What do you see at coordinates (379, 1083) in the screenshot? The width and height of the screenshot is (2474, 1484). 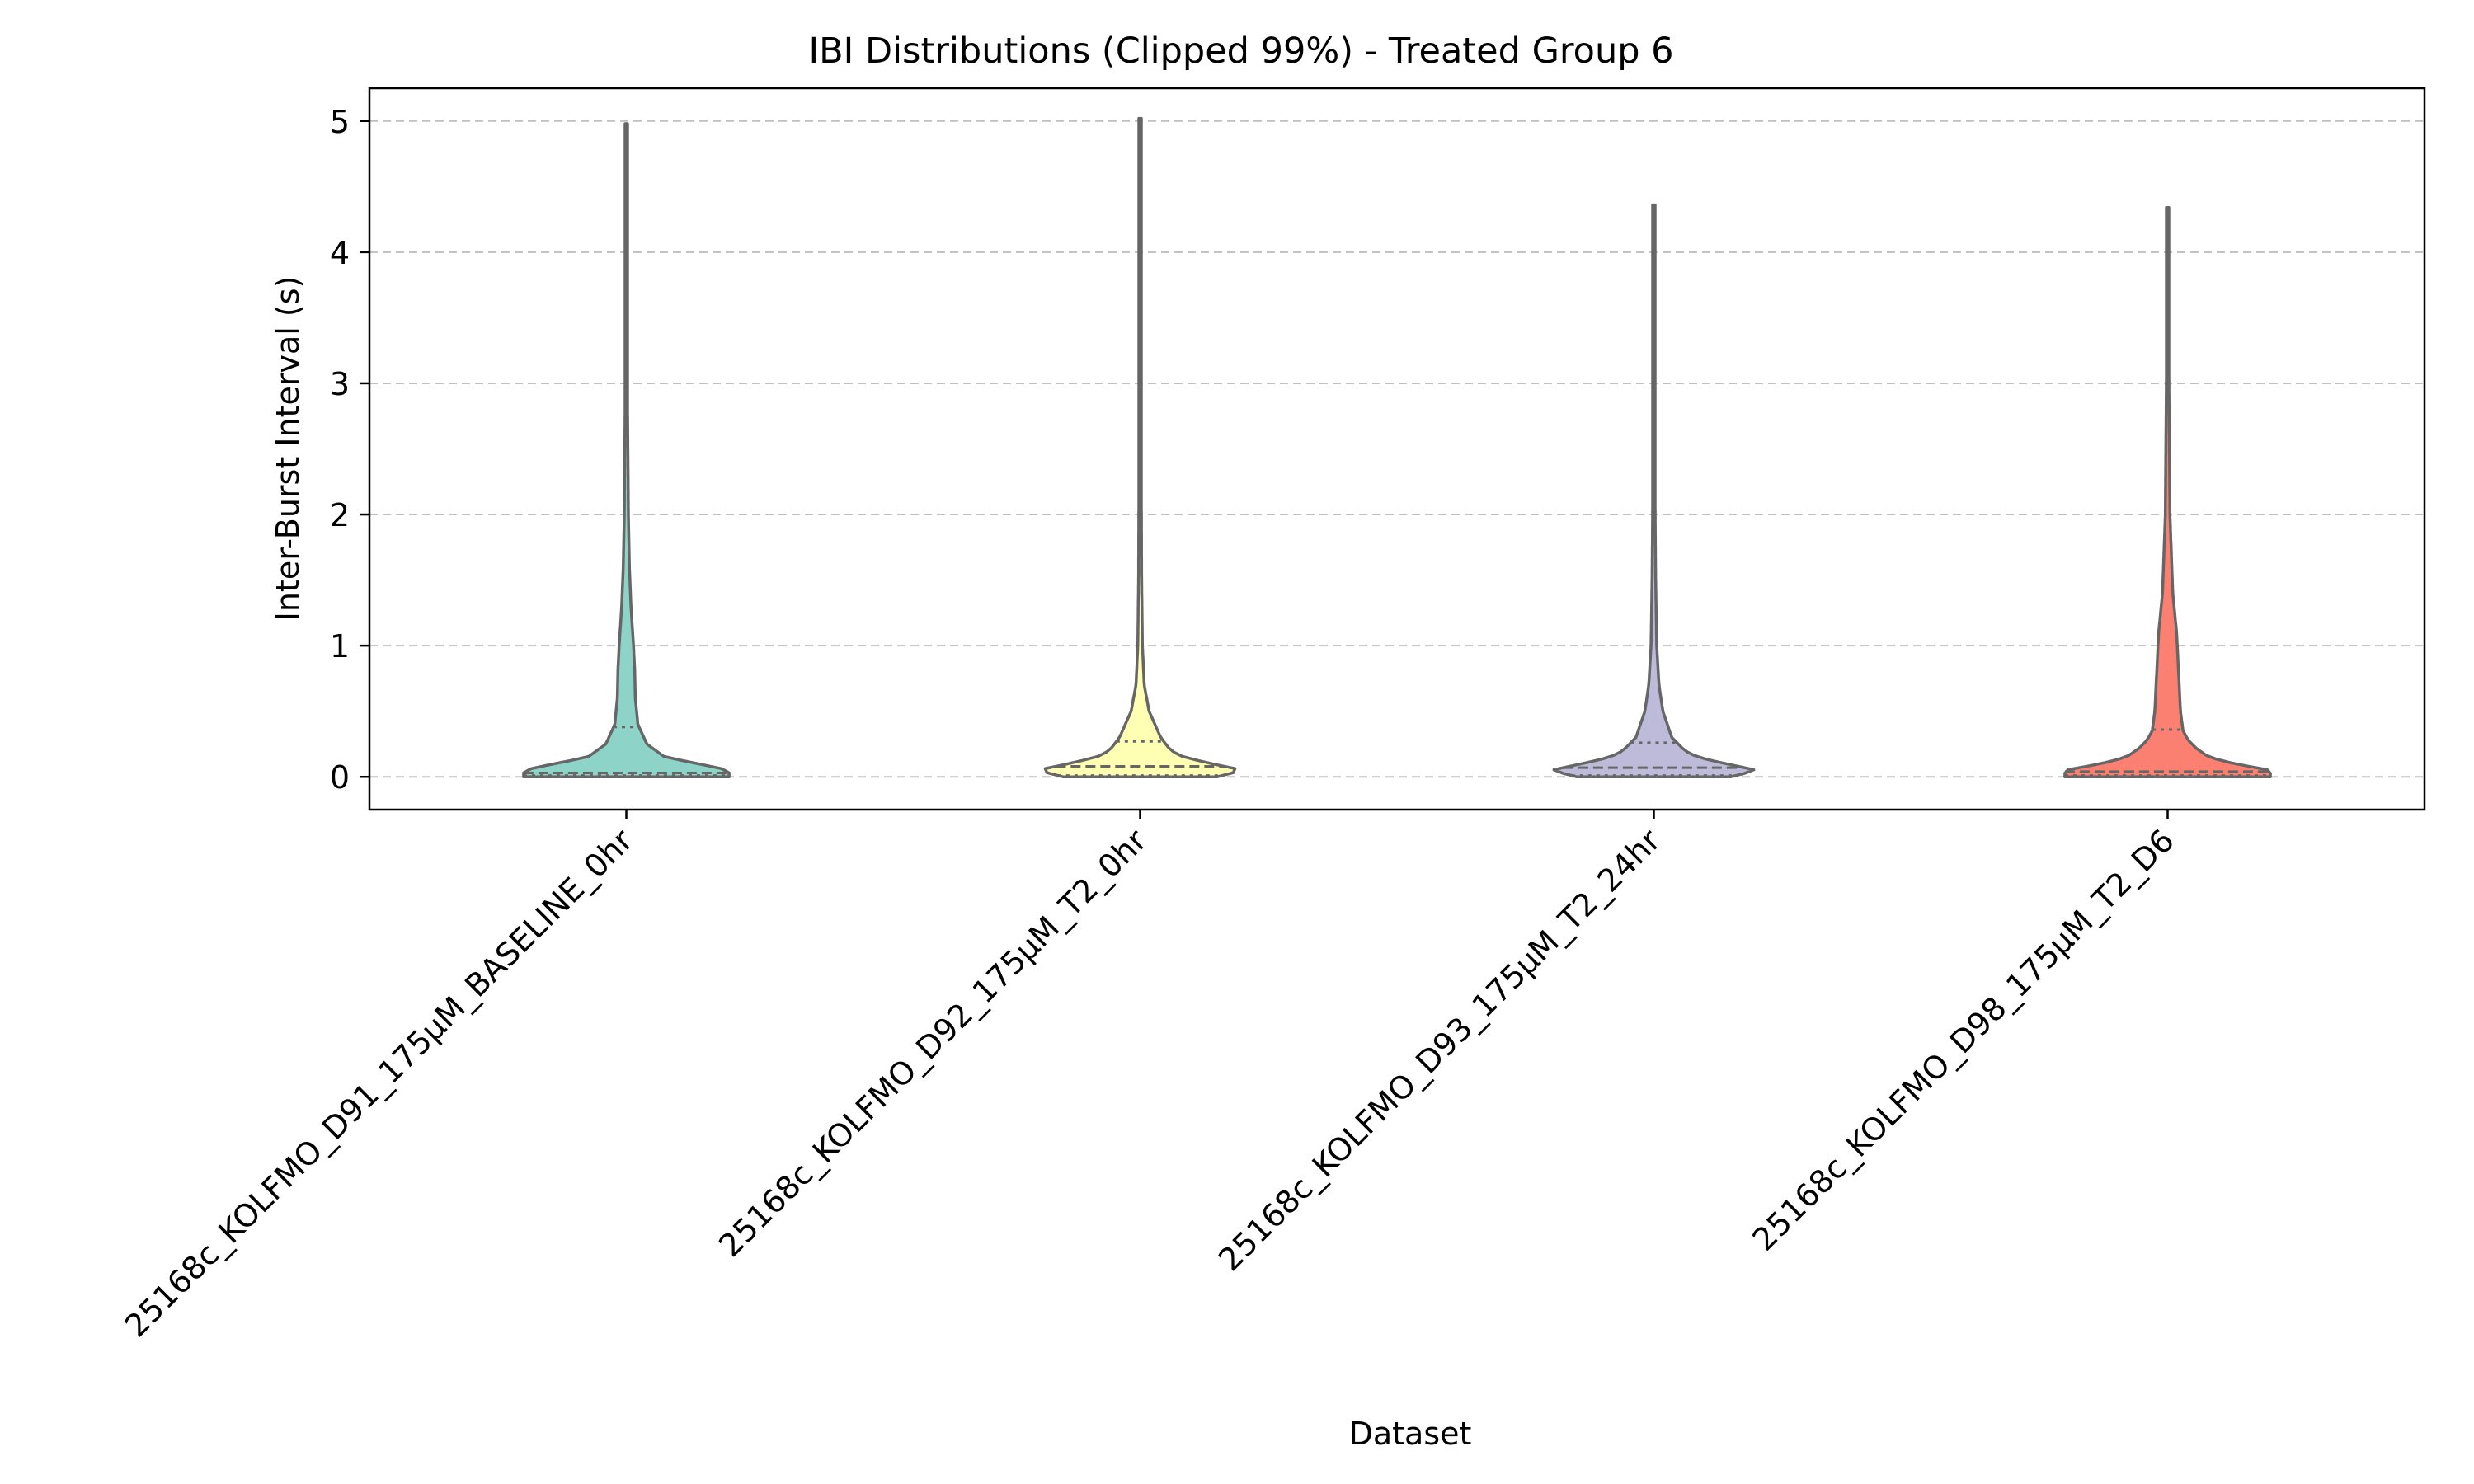 I see `x-tick-label: 25168c_KOLFMO_D91_175µM_BASELINE_0hr` at bounding box center [379, 1083].